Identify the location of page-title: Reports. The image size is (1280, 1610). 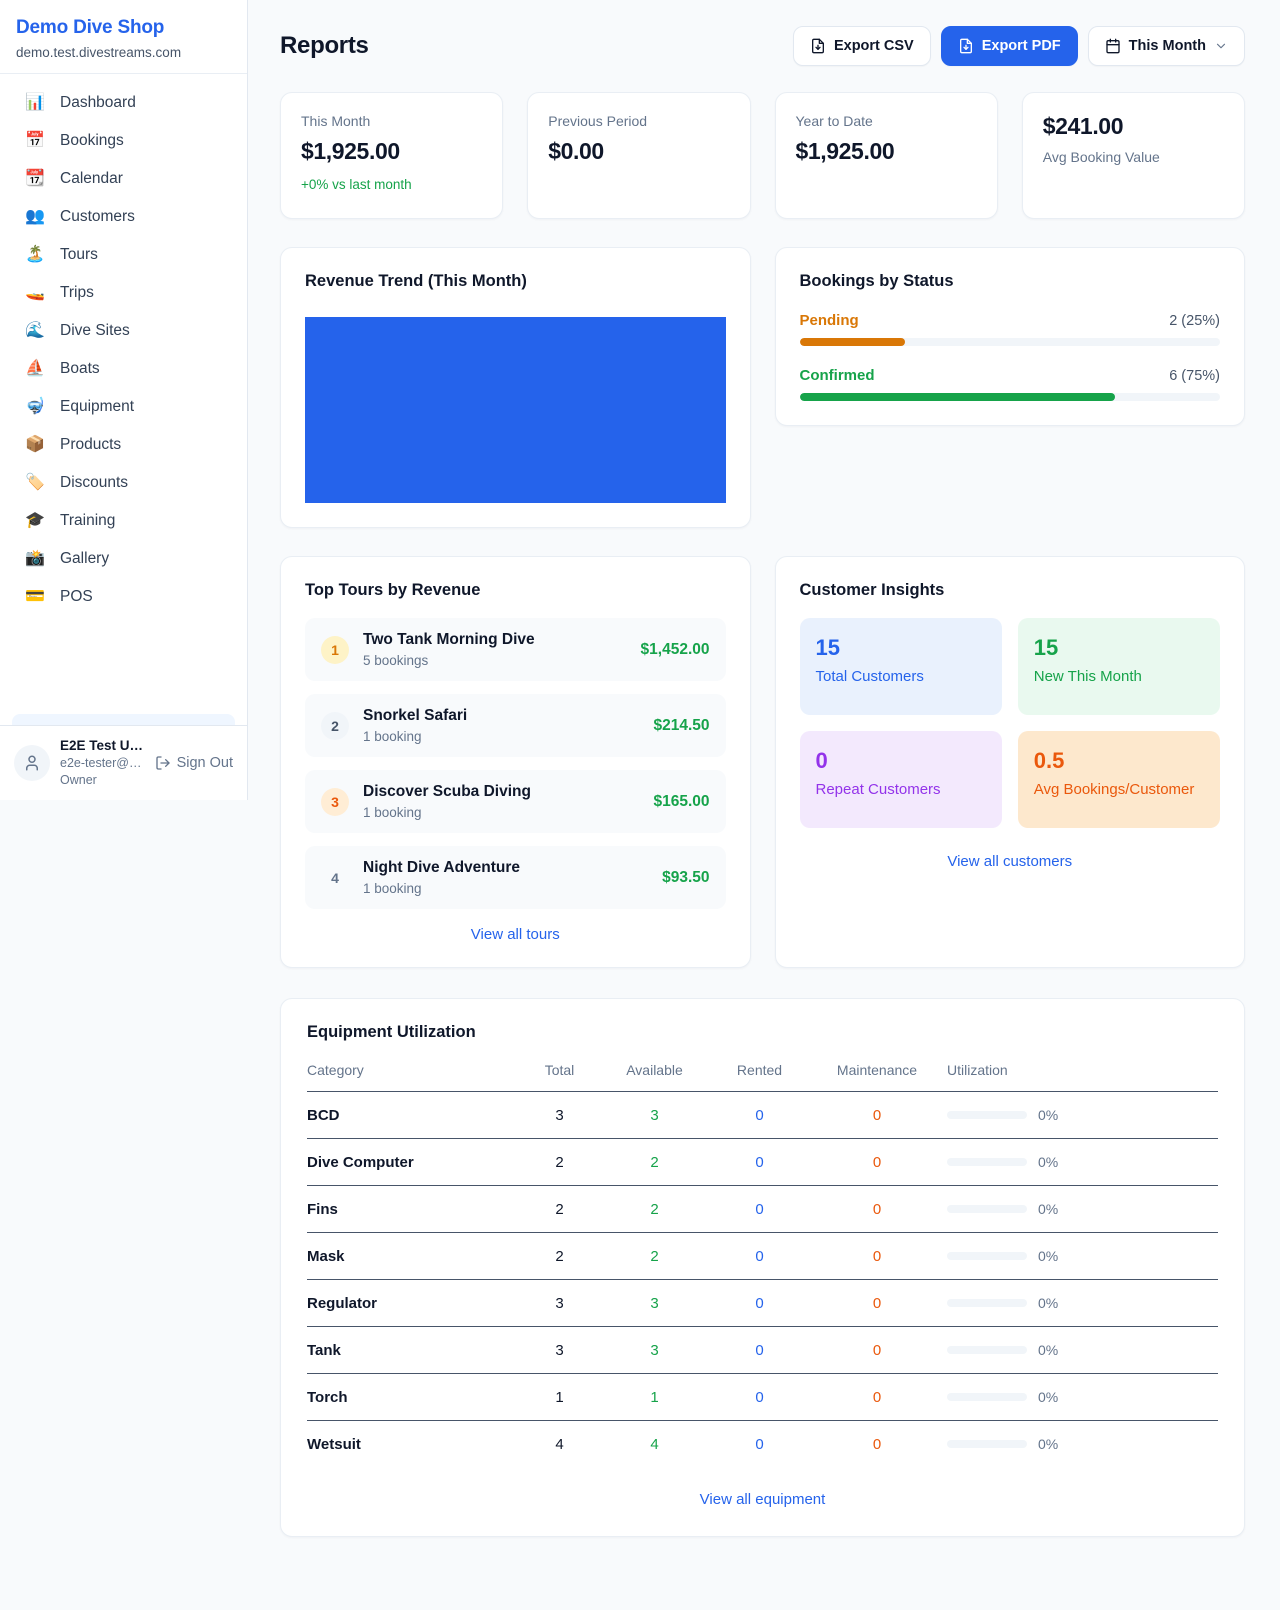
(324, 45).